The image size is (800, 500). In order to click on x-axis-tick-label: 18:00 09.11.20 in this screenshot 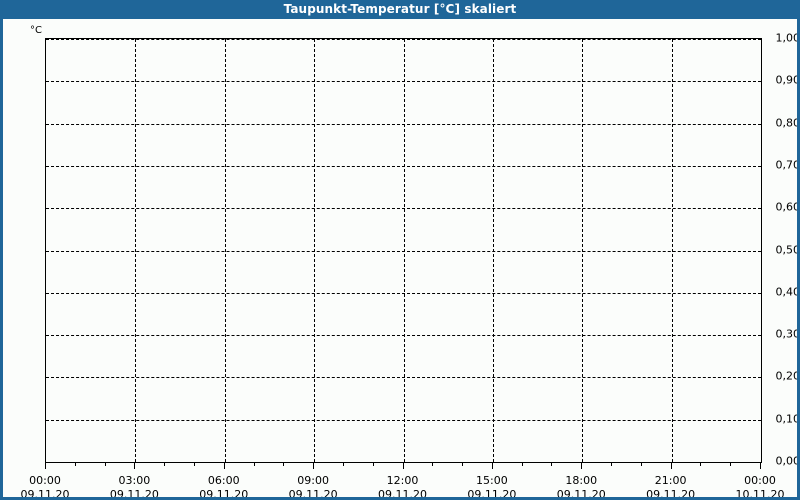, I will do `click(581, 487)`.